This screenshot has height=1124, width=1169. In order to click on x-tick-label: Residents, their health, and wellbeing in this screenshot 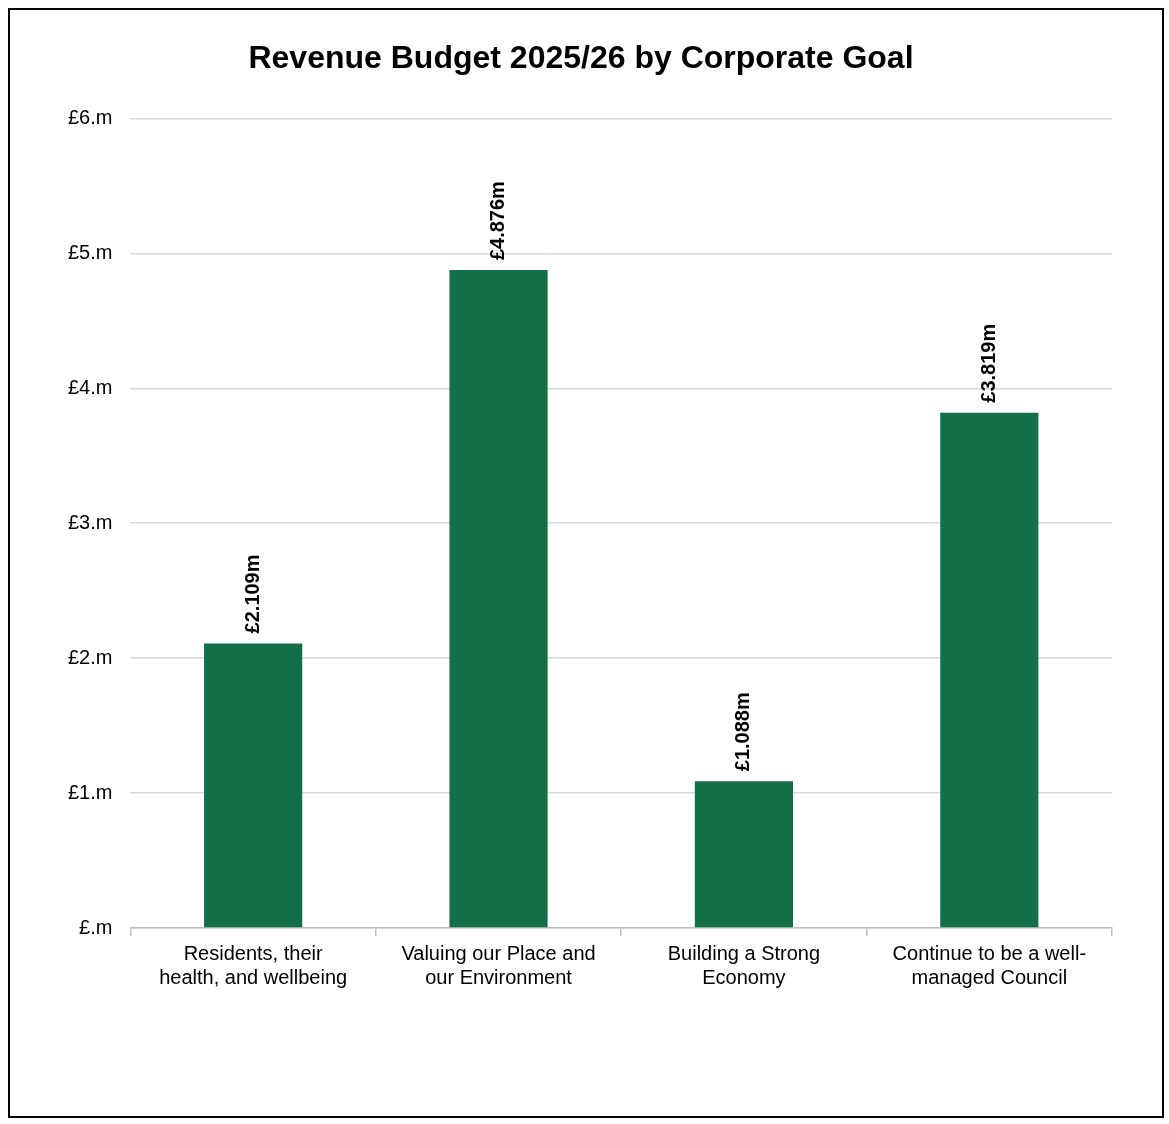, I will do `click(253, 964)`.